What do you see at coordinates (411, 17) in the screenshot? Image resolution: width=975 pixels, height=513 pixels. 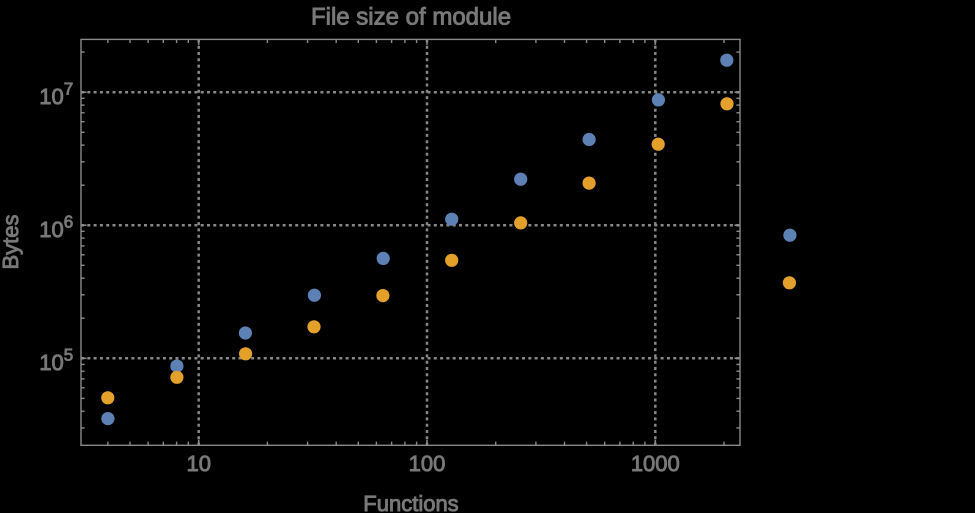 I see `svg-text: File size of module` at bounding box center [411, 17].